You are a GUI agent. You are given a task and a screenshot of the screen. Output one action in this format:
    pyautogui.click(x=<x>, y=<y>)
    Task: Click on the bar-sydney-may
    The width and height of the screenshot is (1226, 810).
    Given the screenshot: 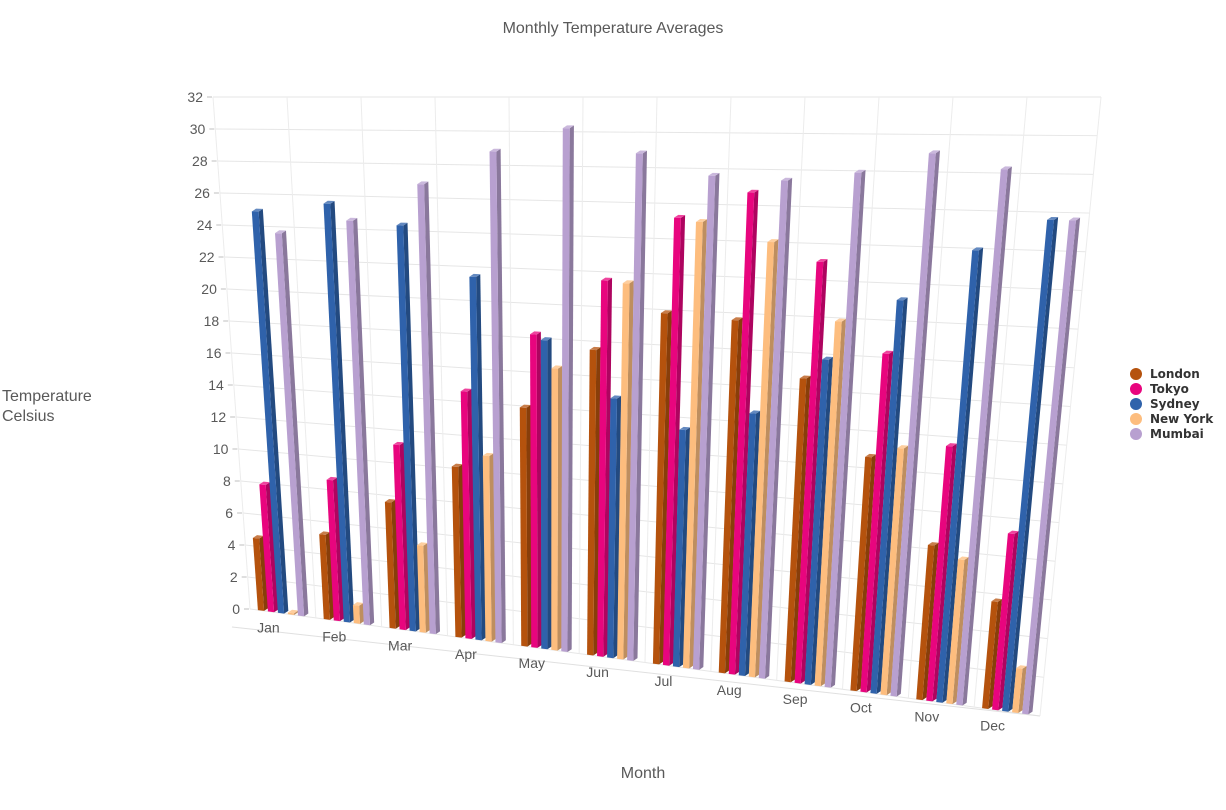 What is the action you would take?
    pyautogui.click(x=546, y=493)
    